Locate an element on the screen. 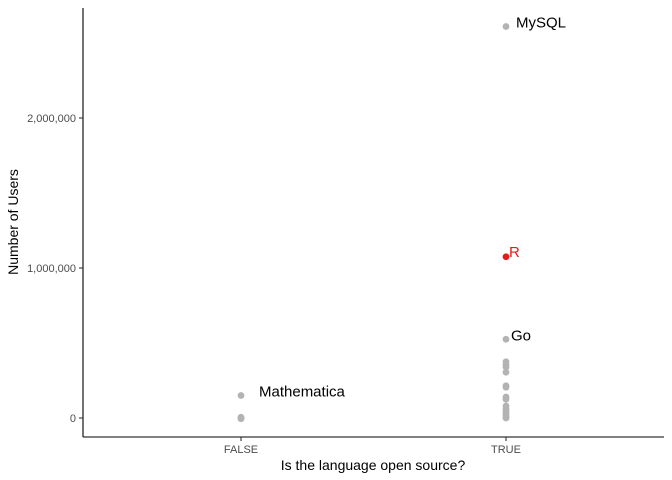 This screenshot has width=672, height=480. point-label-r: R is located at coordinates (514, 252).